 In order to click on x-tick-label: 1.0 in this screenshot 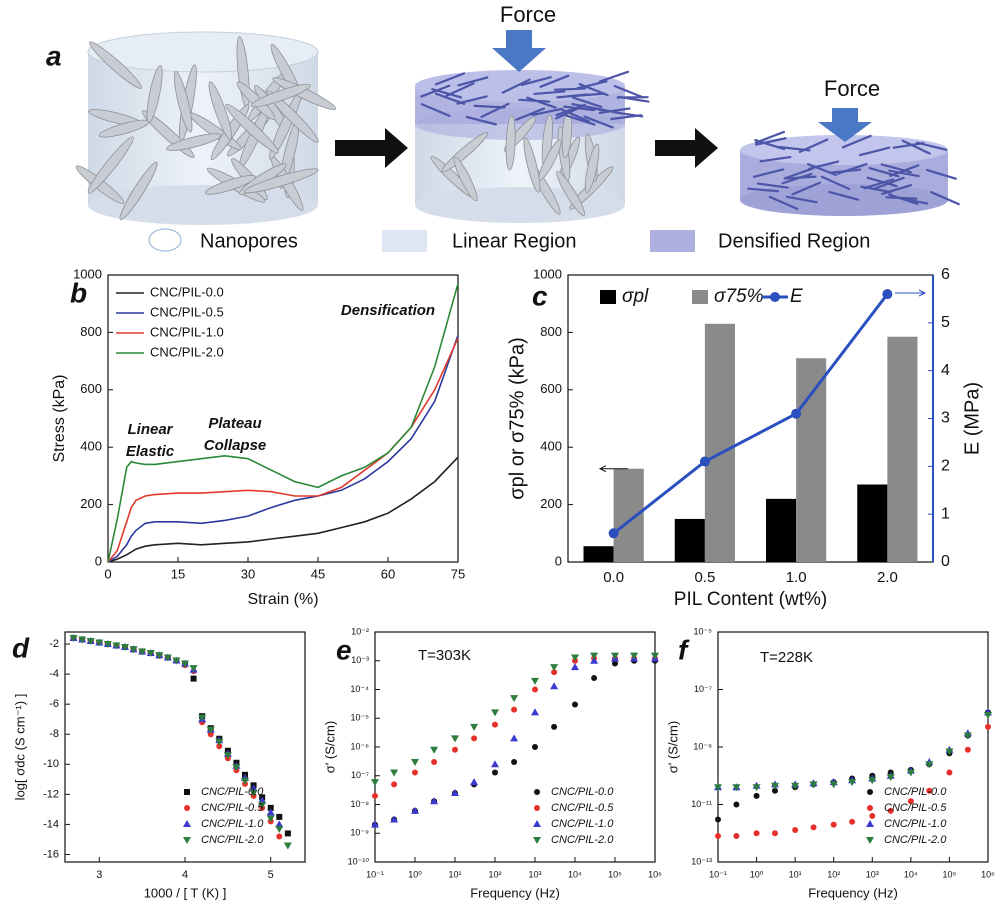, I will do `click(796, 577)`.